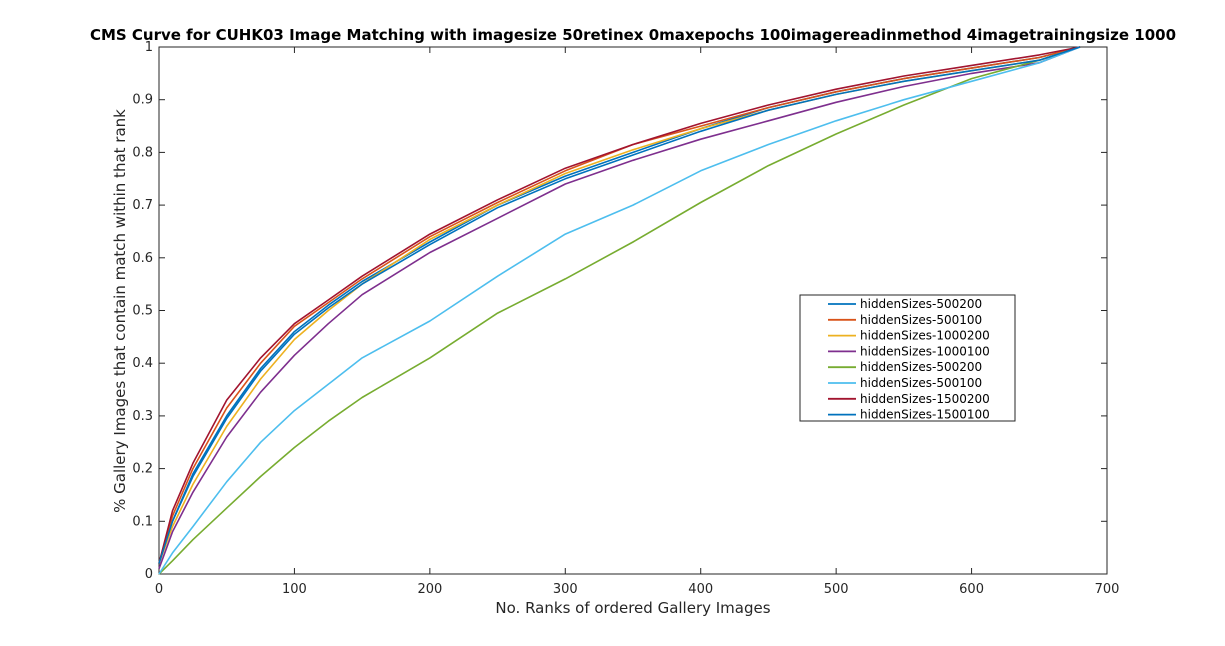 The height and width of the screenshot is (646, 1225). What do you see at coordinates (149, 47) in the screenshot?
I see `y-tick-label: 1` at bounding box center [149, 47].